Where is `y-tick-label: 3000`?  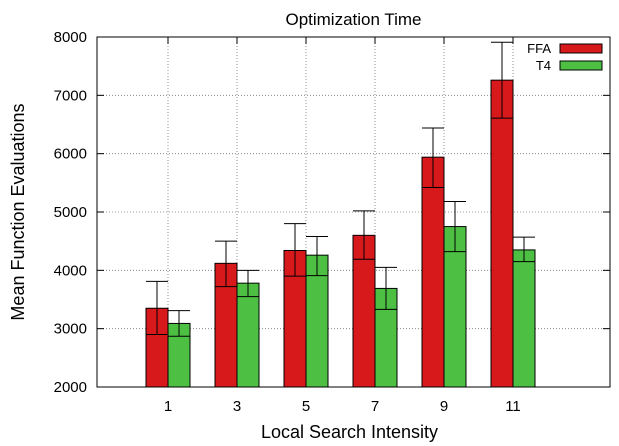
y-tick-label: 3000 is located at coordinates (70, 329).